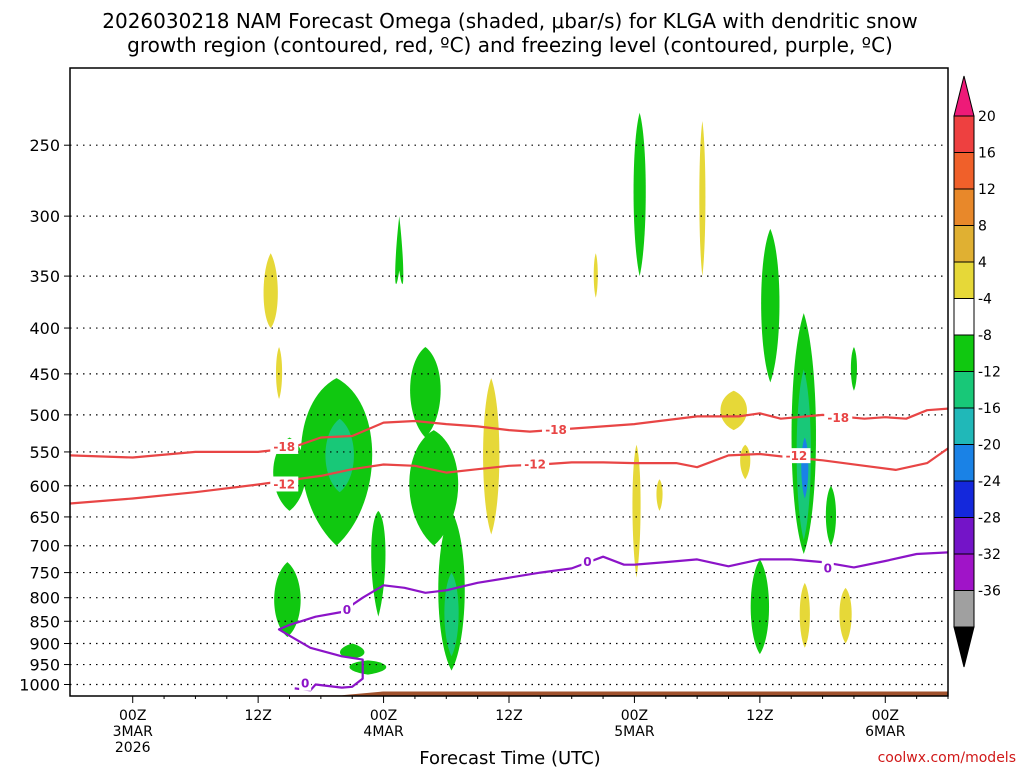  Describe the element at coordinates (508, 716) in the screenshot. I see `xtick-label-36-0: 12Z` at that location.